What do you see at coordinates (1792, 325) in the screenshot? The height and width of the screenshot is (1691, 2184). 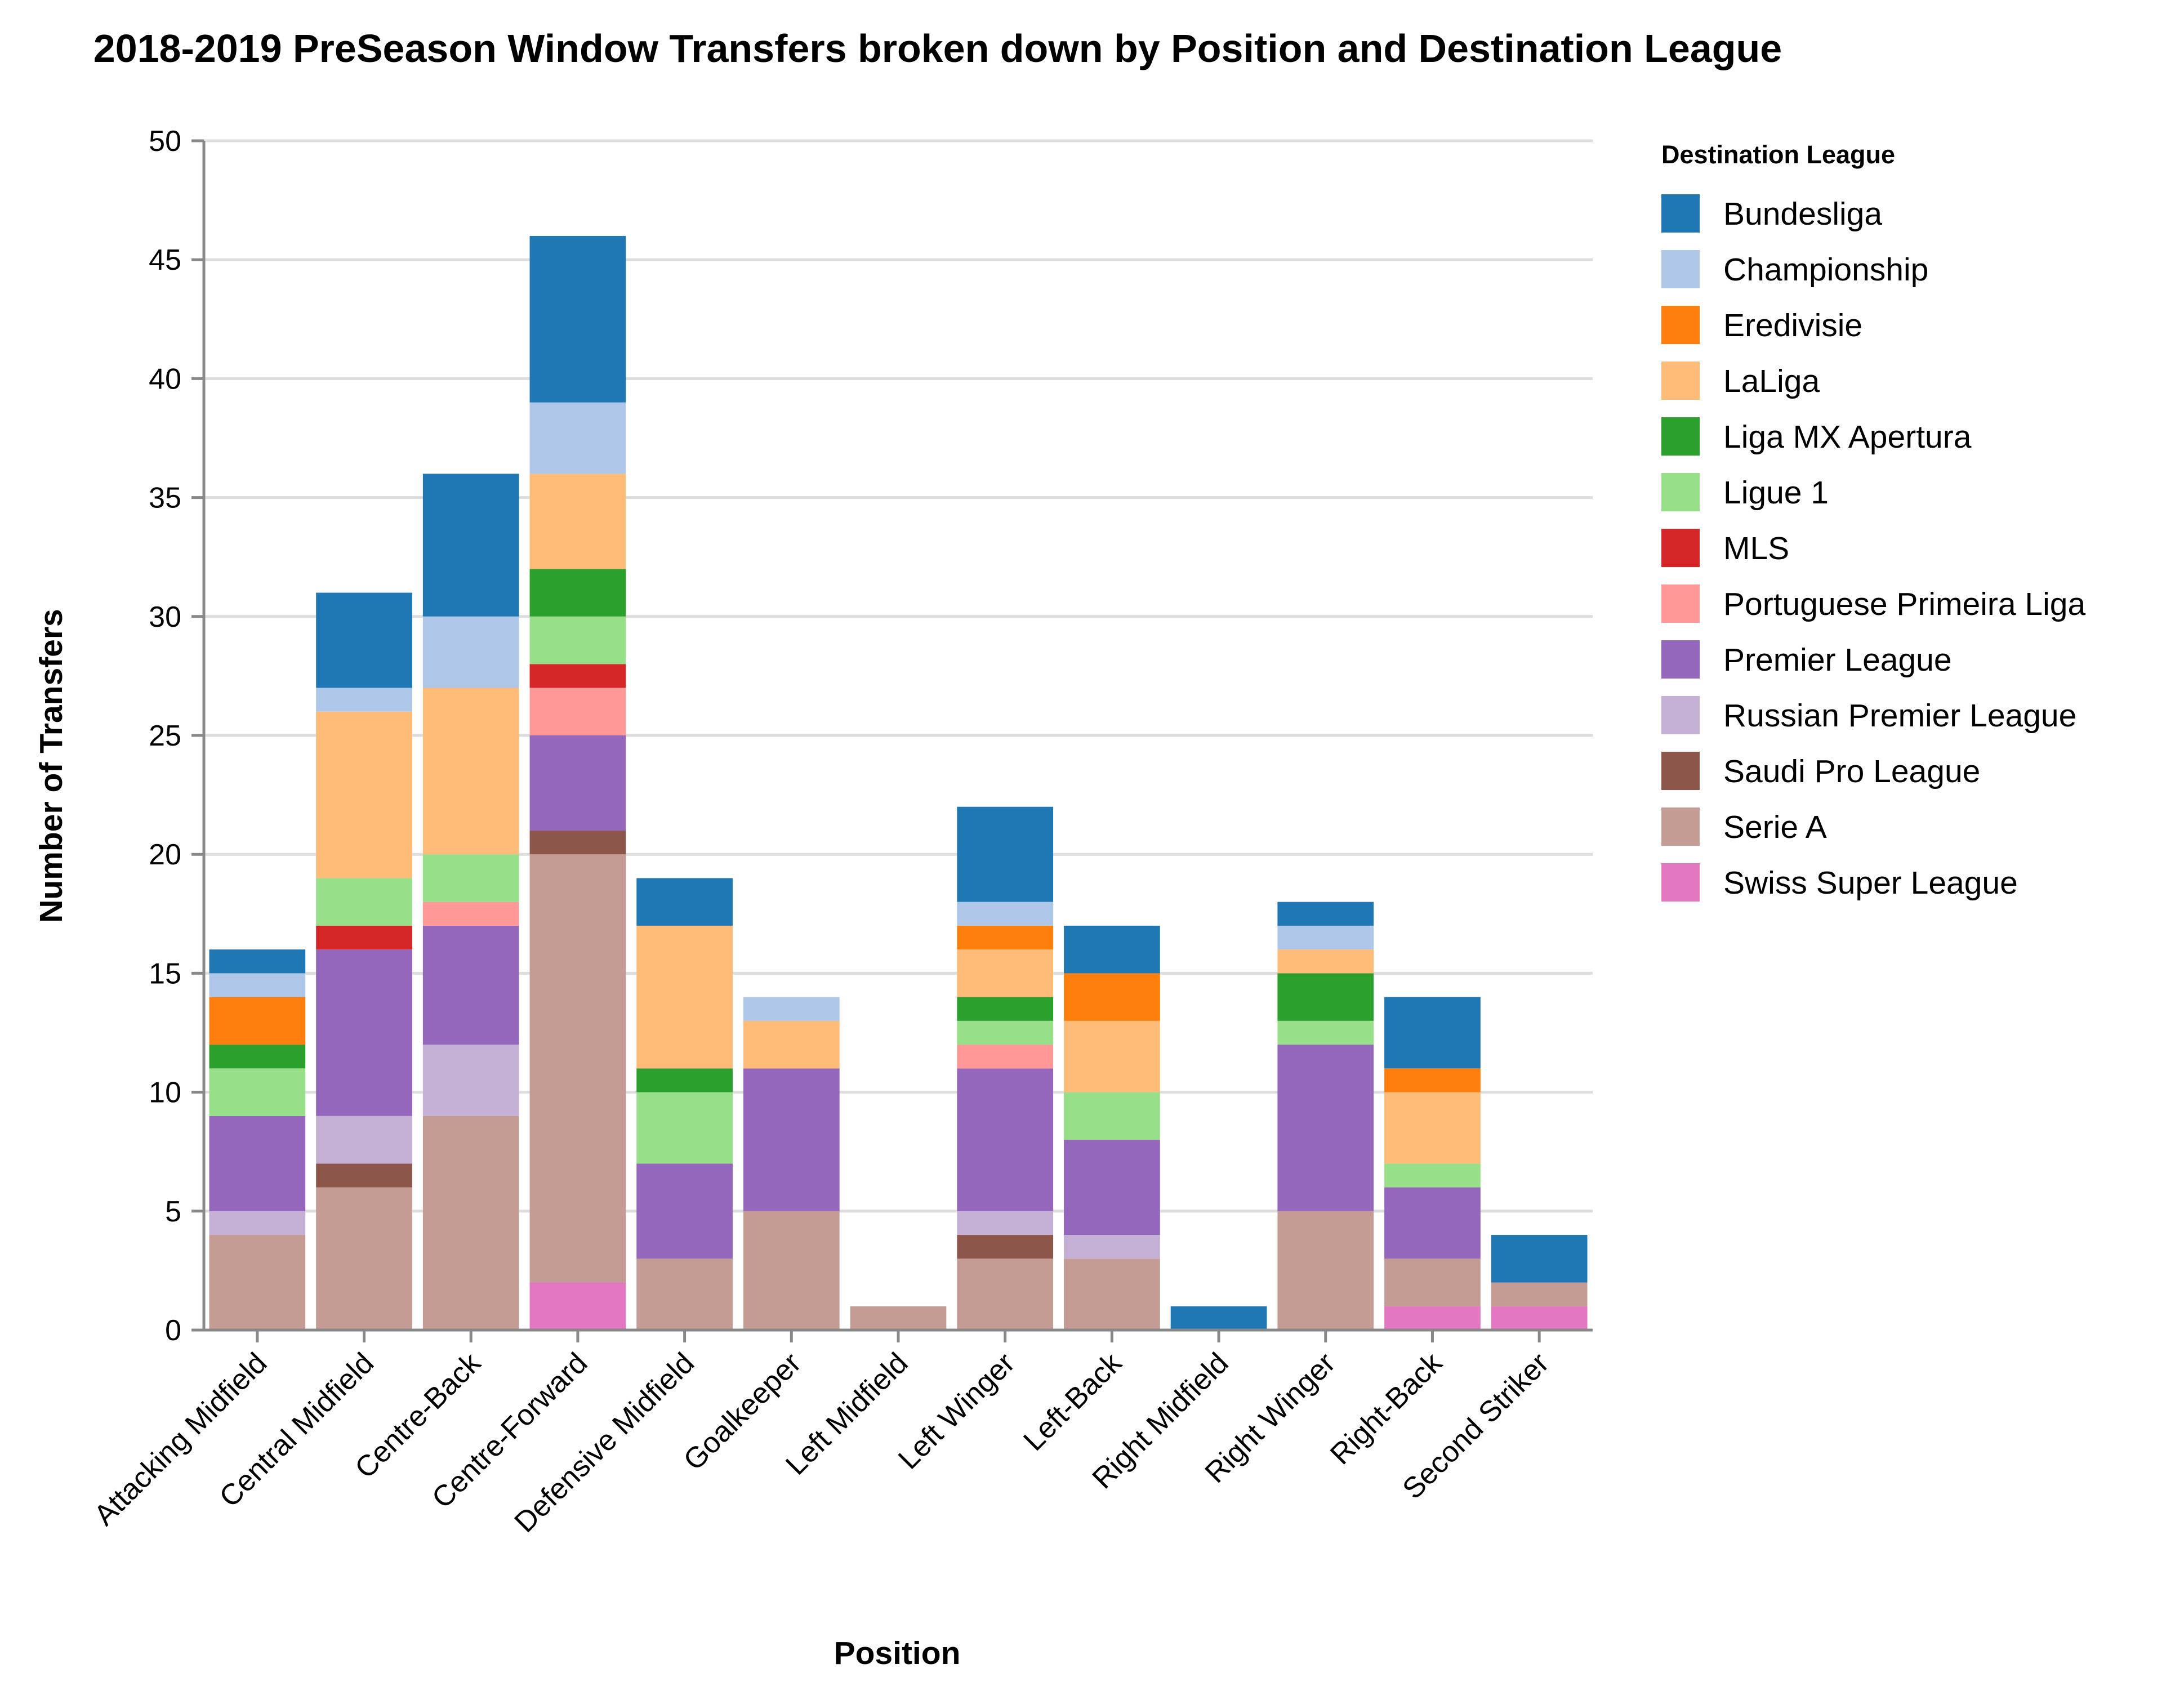 I see `legend-label: Eredivisie` at bounding box center [1792, 325].